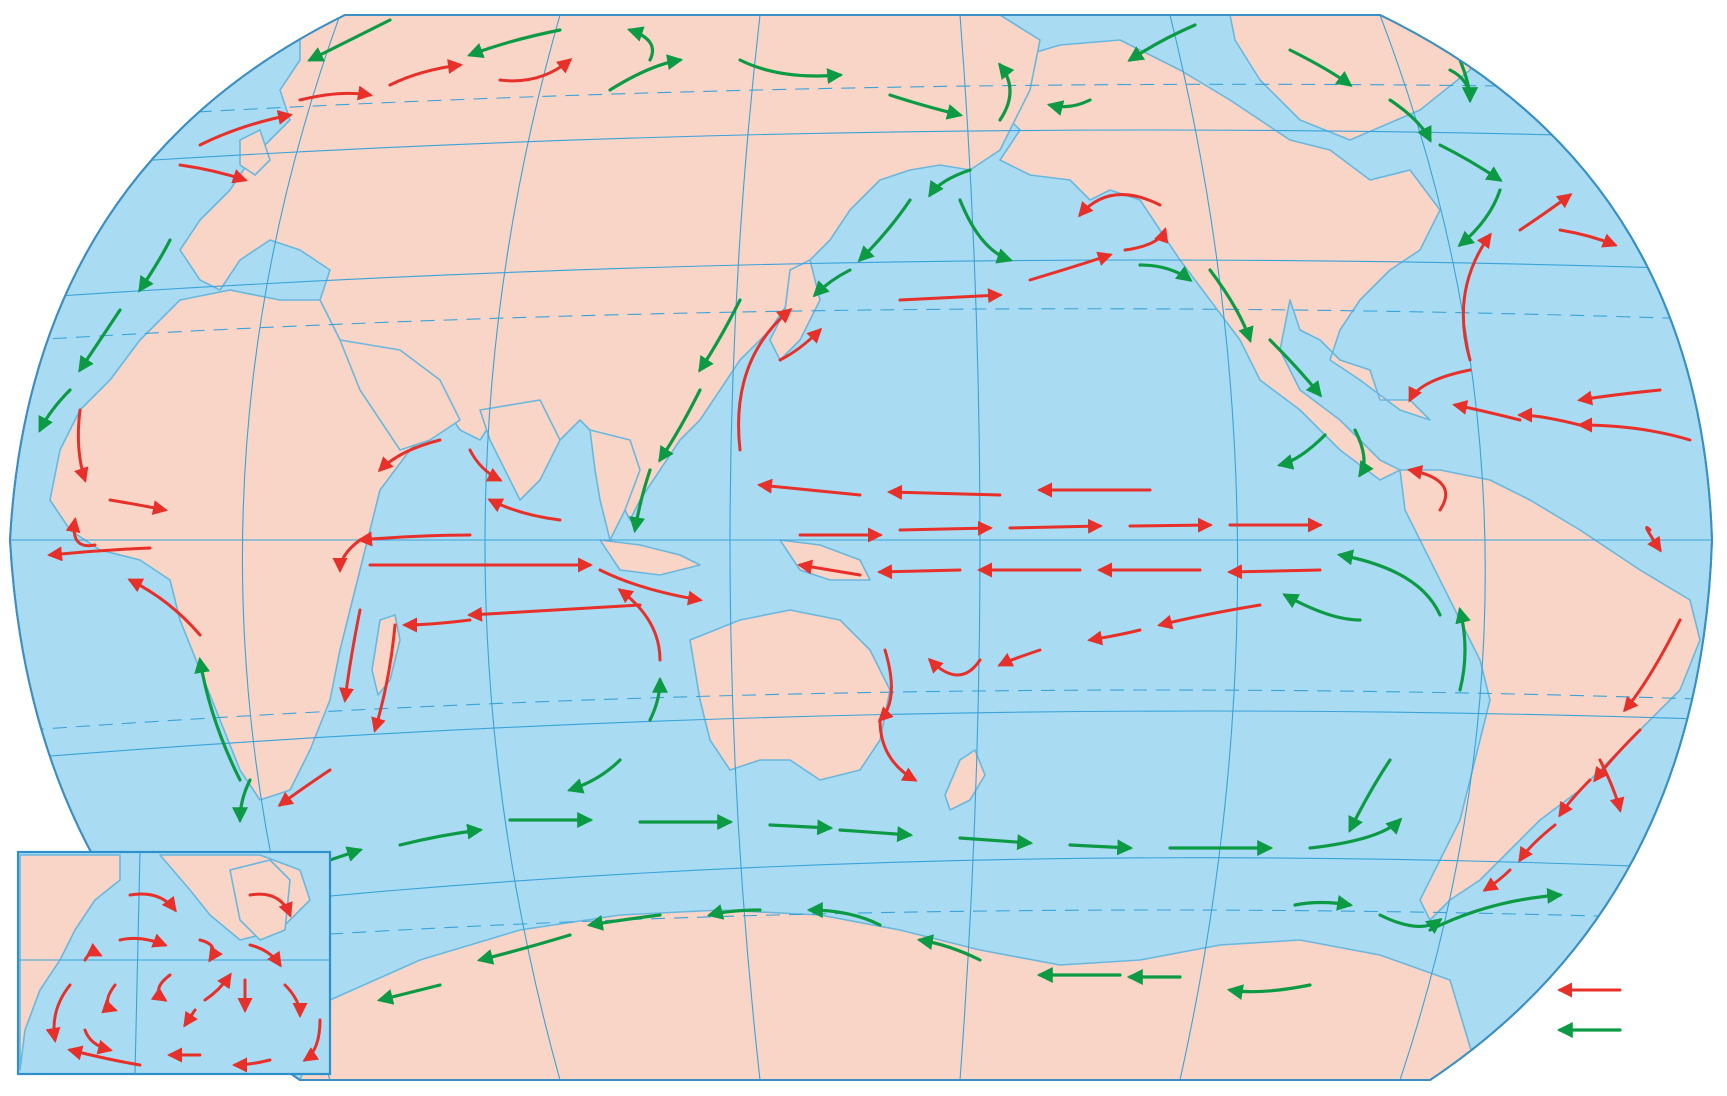 Image resolution: width=1727 pixels, height=1096 pixels. What do you see at coordinates (615, 485) in the screenshot?
I see `southeast-asia` at bounding box center [615, 485].